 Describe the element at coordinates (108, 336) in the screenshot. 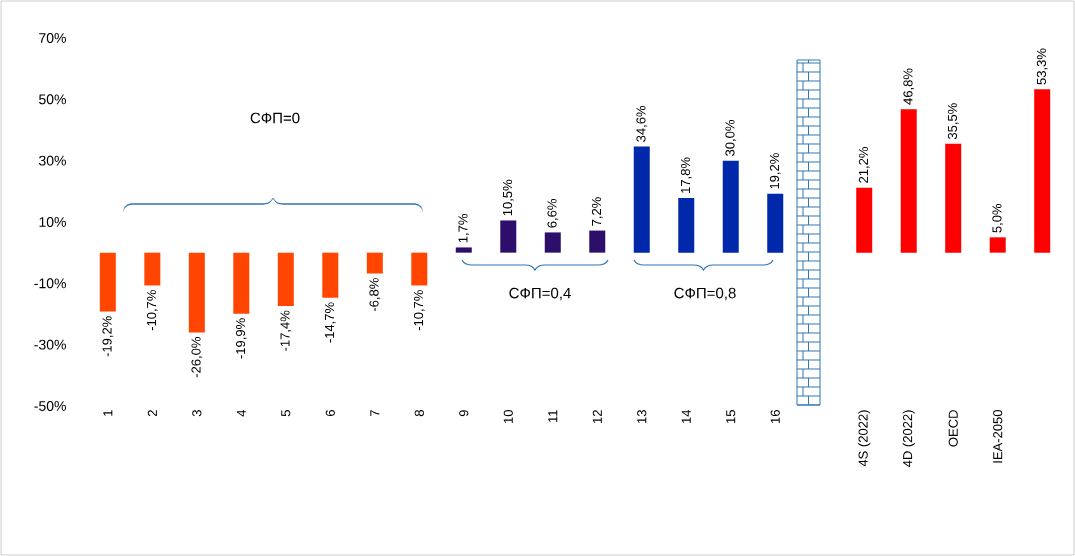

I see `data-label: -19,2%` at that location.